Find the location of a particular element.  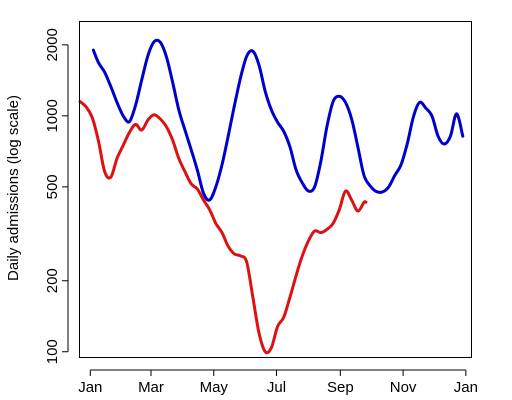

x-axis: Jan Mar May Jul Sep Nov Jan is located at coordinates (278, 382).